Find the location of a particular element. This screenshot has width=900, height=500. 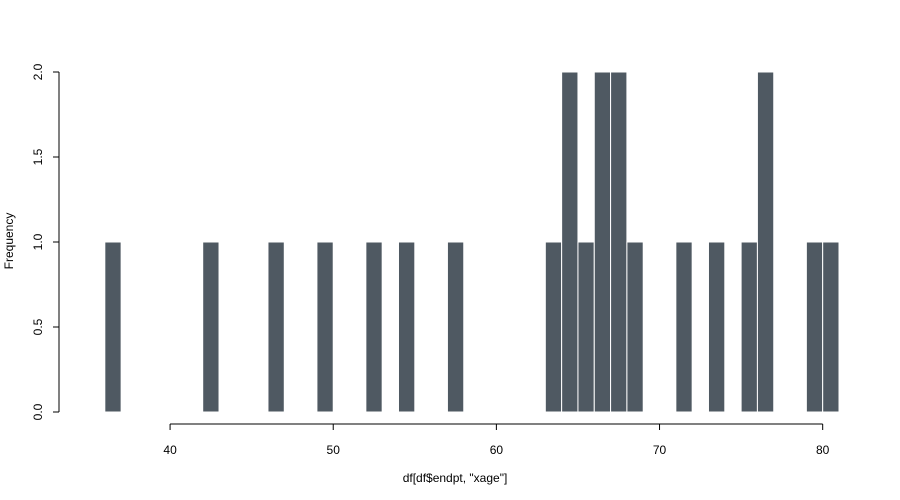

y-tick-label: 0.0 is located at coordinates (38, 411).